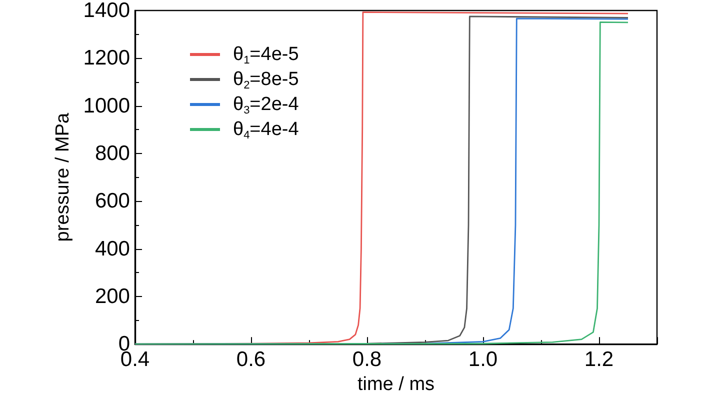  What do you see at coordinates (112, 248) in the screenshot?
I see `y-tick-label: 400` at bounding box center [112, 248].